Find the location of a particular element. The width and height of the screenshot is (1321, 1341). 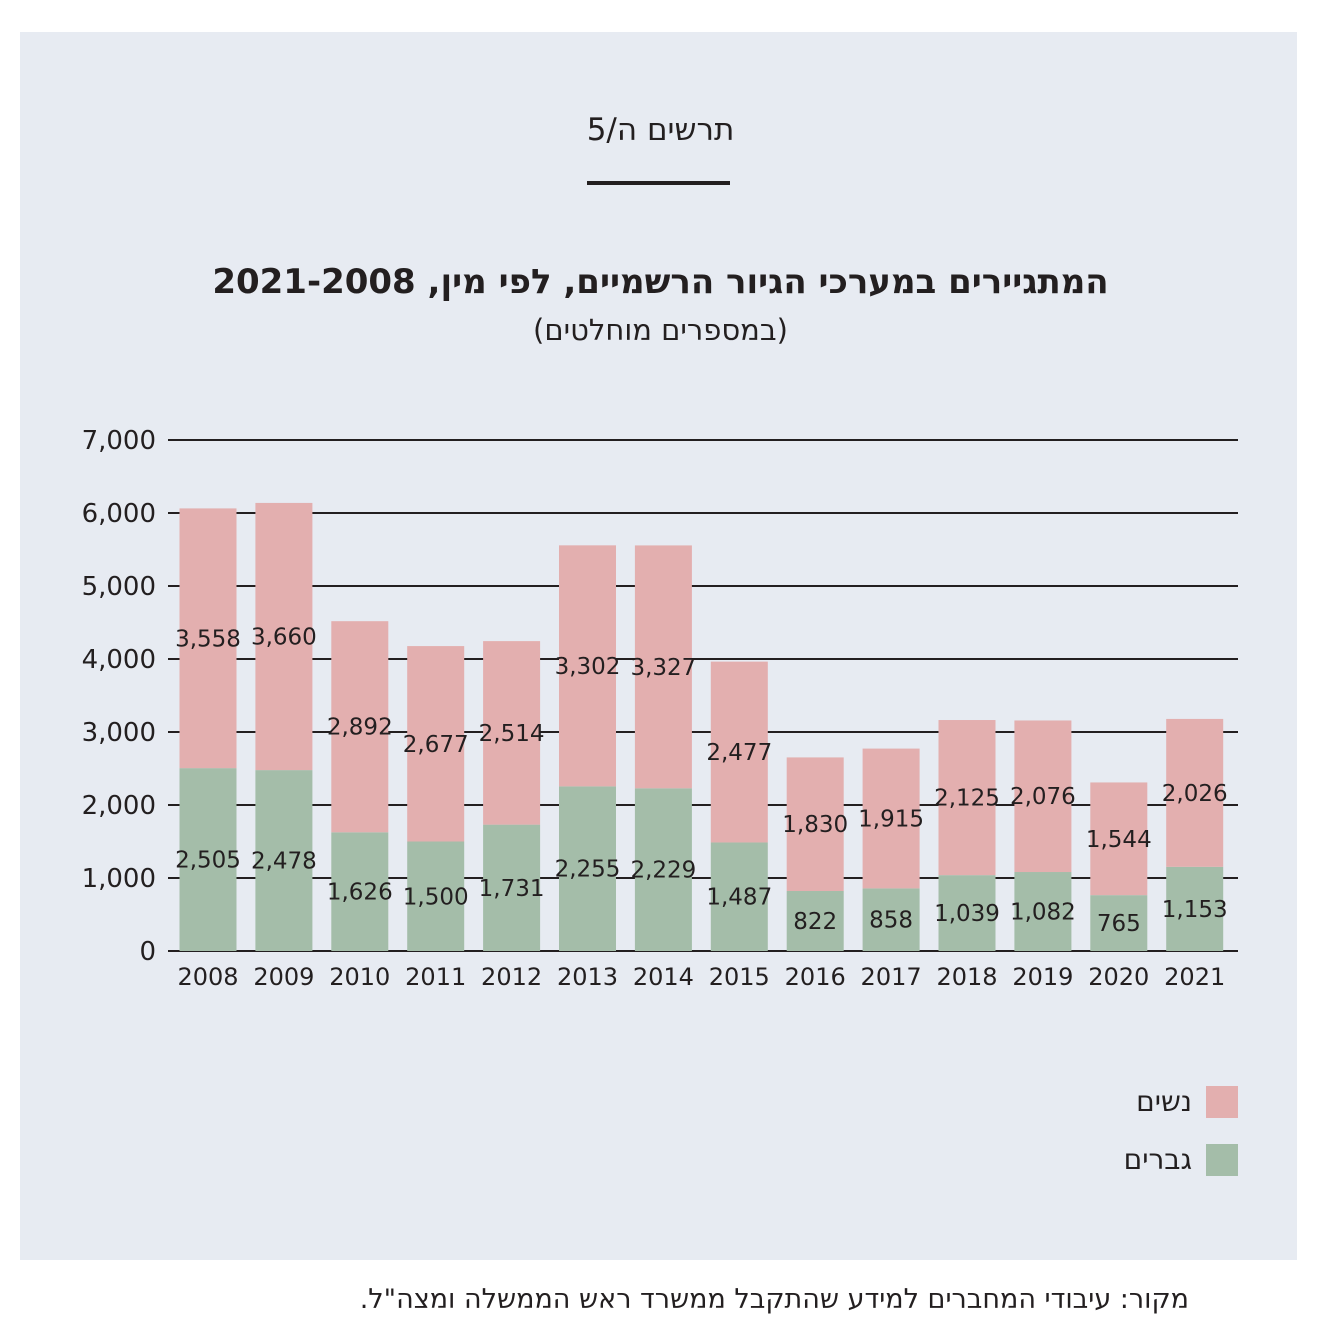

data-label-women: 2,125 is located at coordinates (967, 799).